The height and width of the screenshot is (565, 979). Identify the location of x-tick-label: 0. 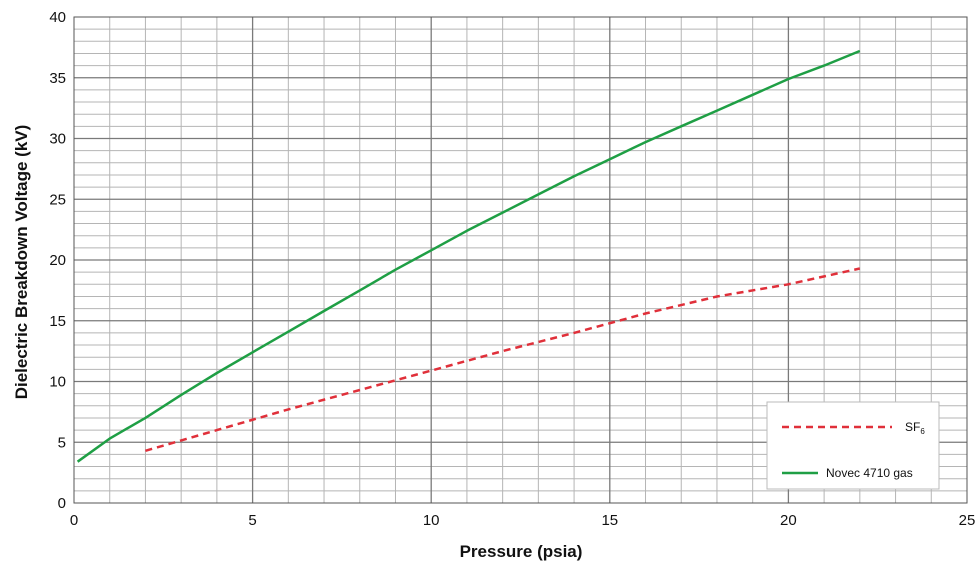
(74, 520).